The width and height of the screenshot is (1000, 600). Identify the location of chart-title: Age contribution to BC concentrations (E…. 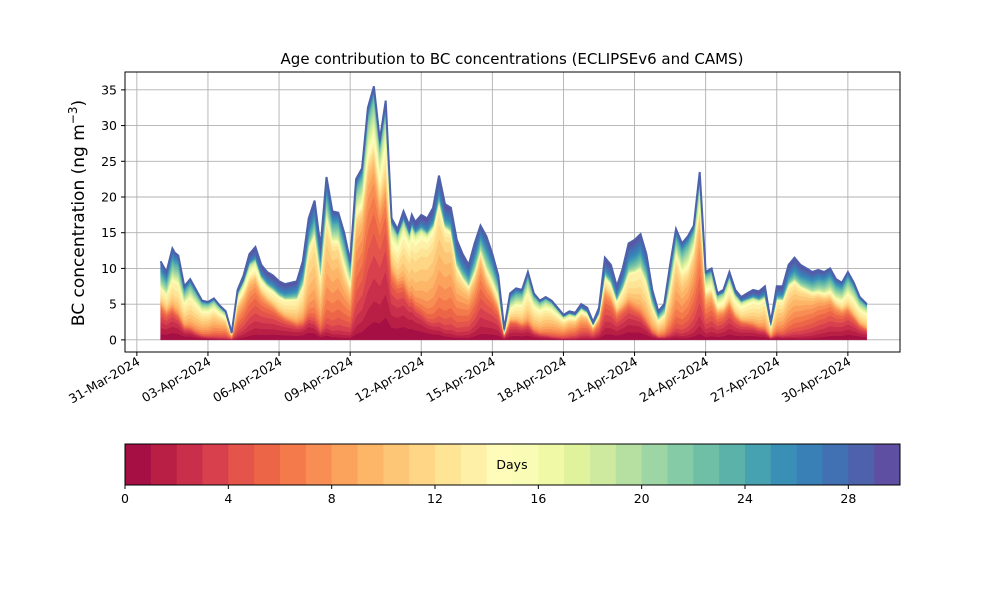
(512, 59).